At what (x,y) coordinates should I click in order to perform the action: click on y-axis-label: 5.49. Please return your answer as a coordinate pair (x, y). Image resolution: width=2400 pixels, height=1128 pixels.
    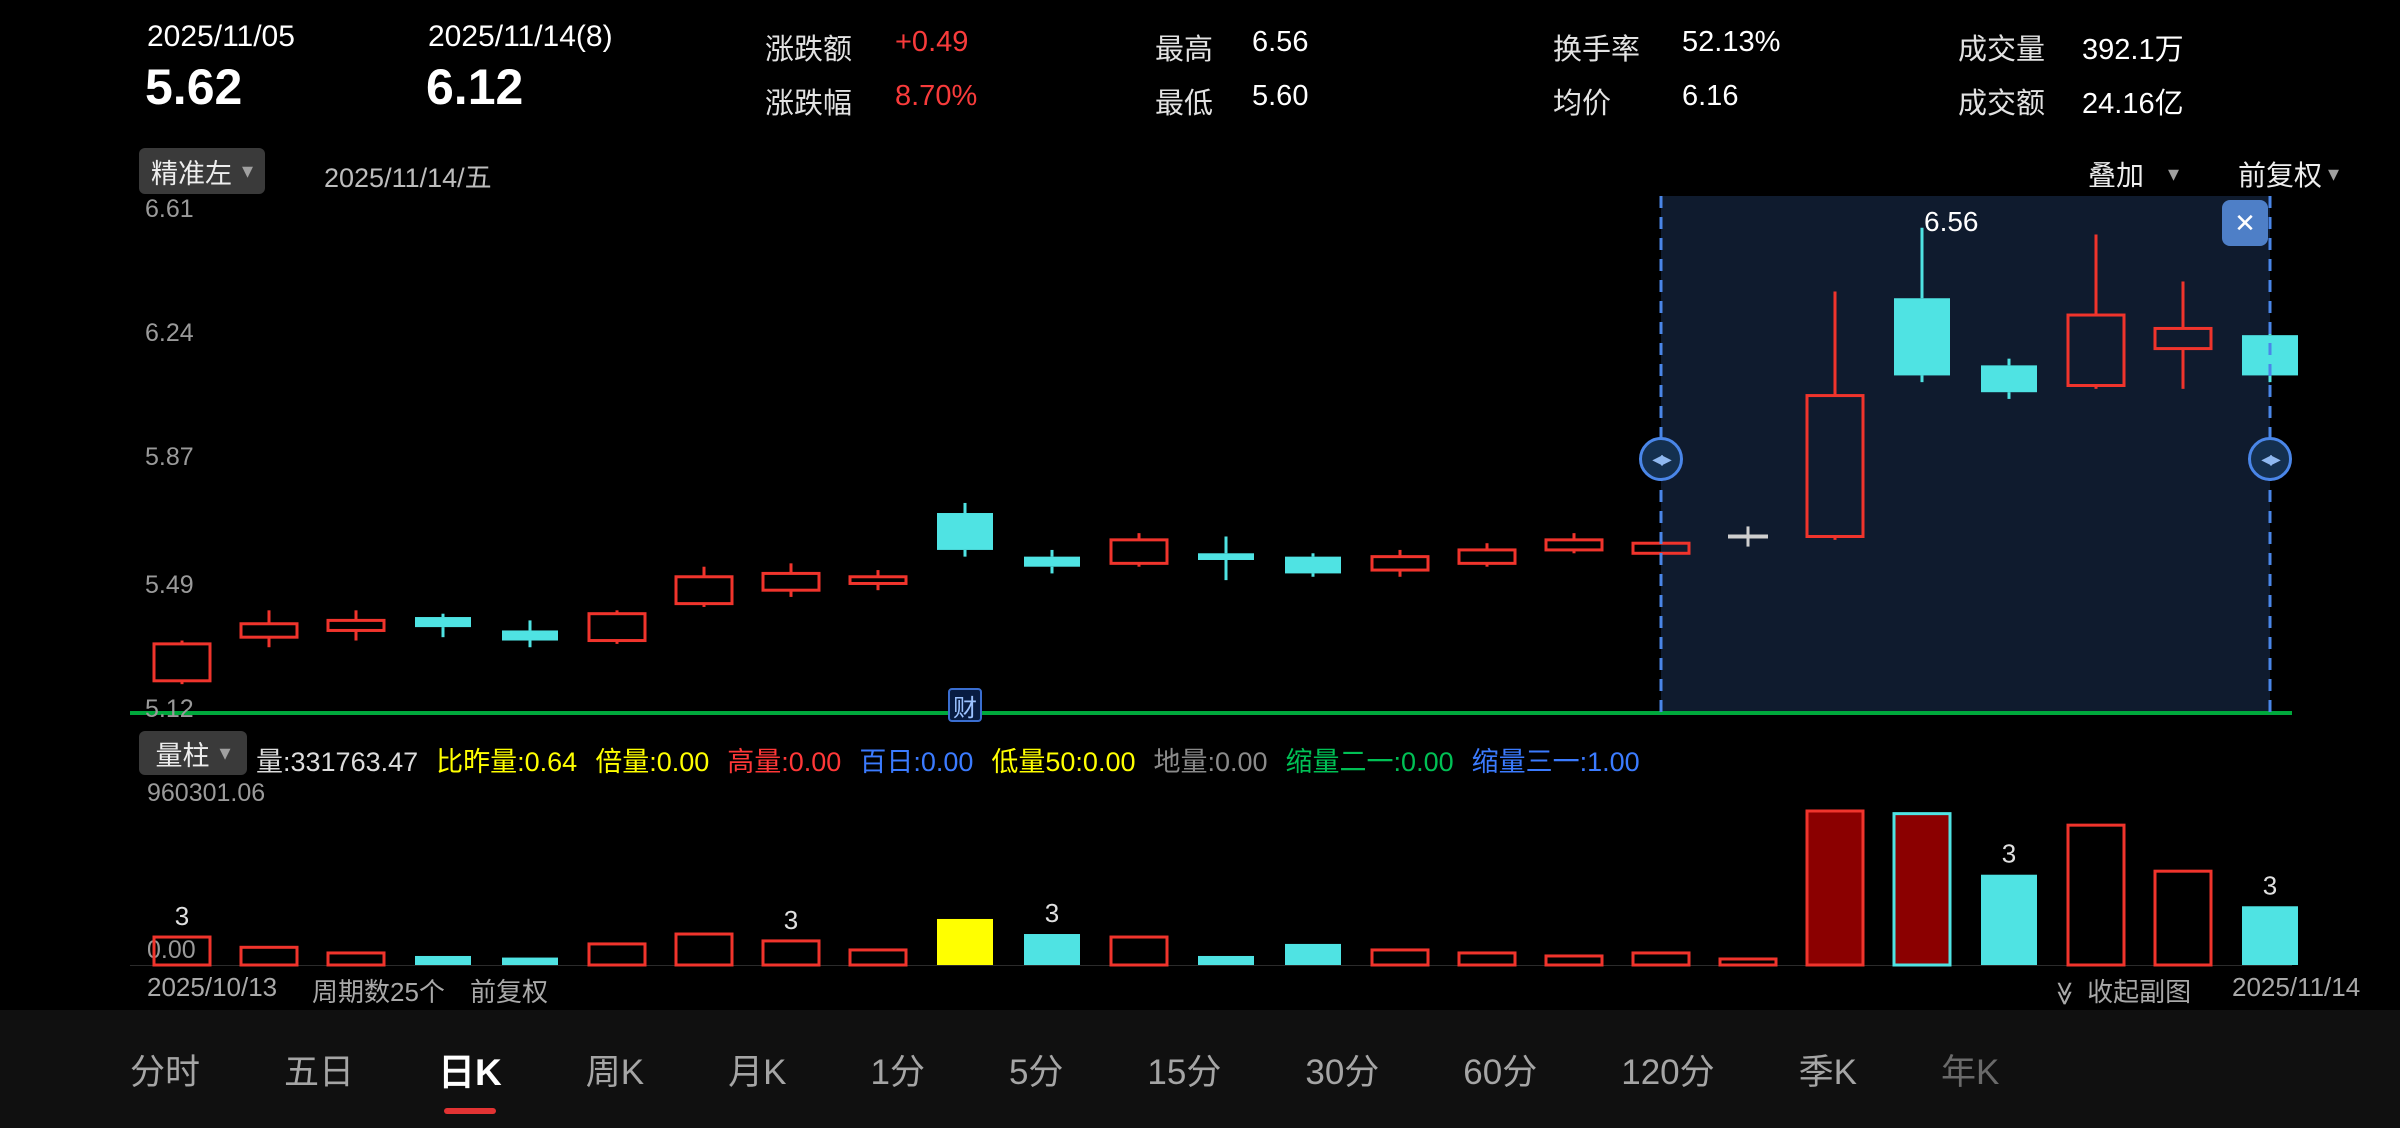
    Looking at the image, I should click on (169, 584).